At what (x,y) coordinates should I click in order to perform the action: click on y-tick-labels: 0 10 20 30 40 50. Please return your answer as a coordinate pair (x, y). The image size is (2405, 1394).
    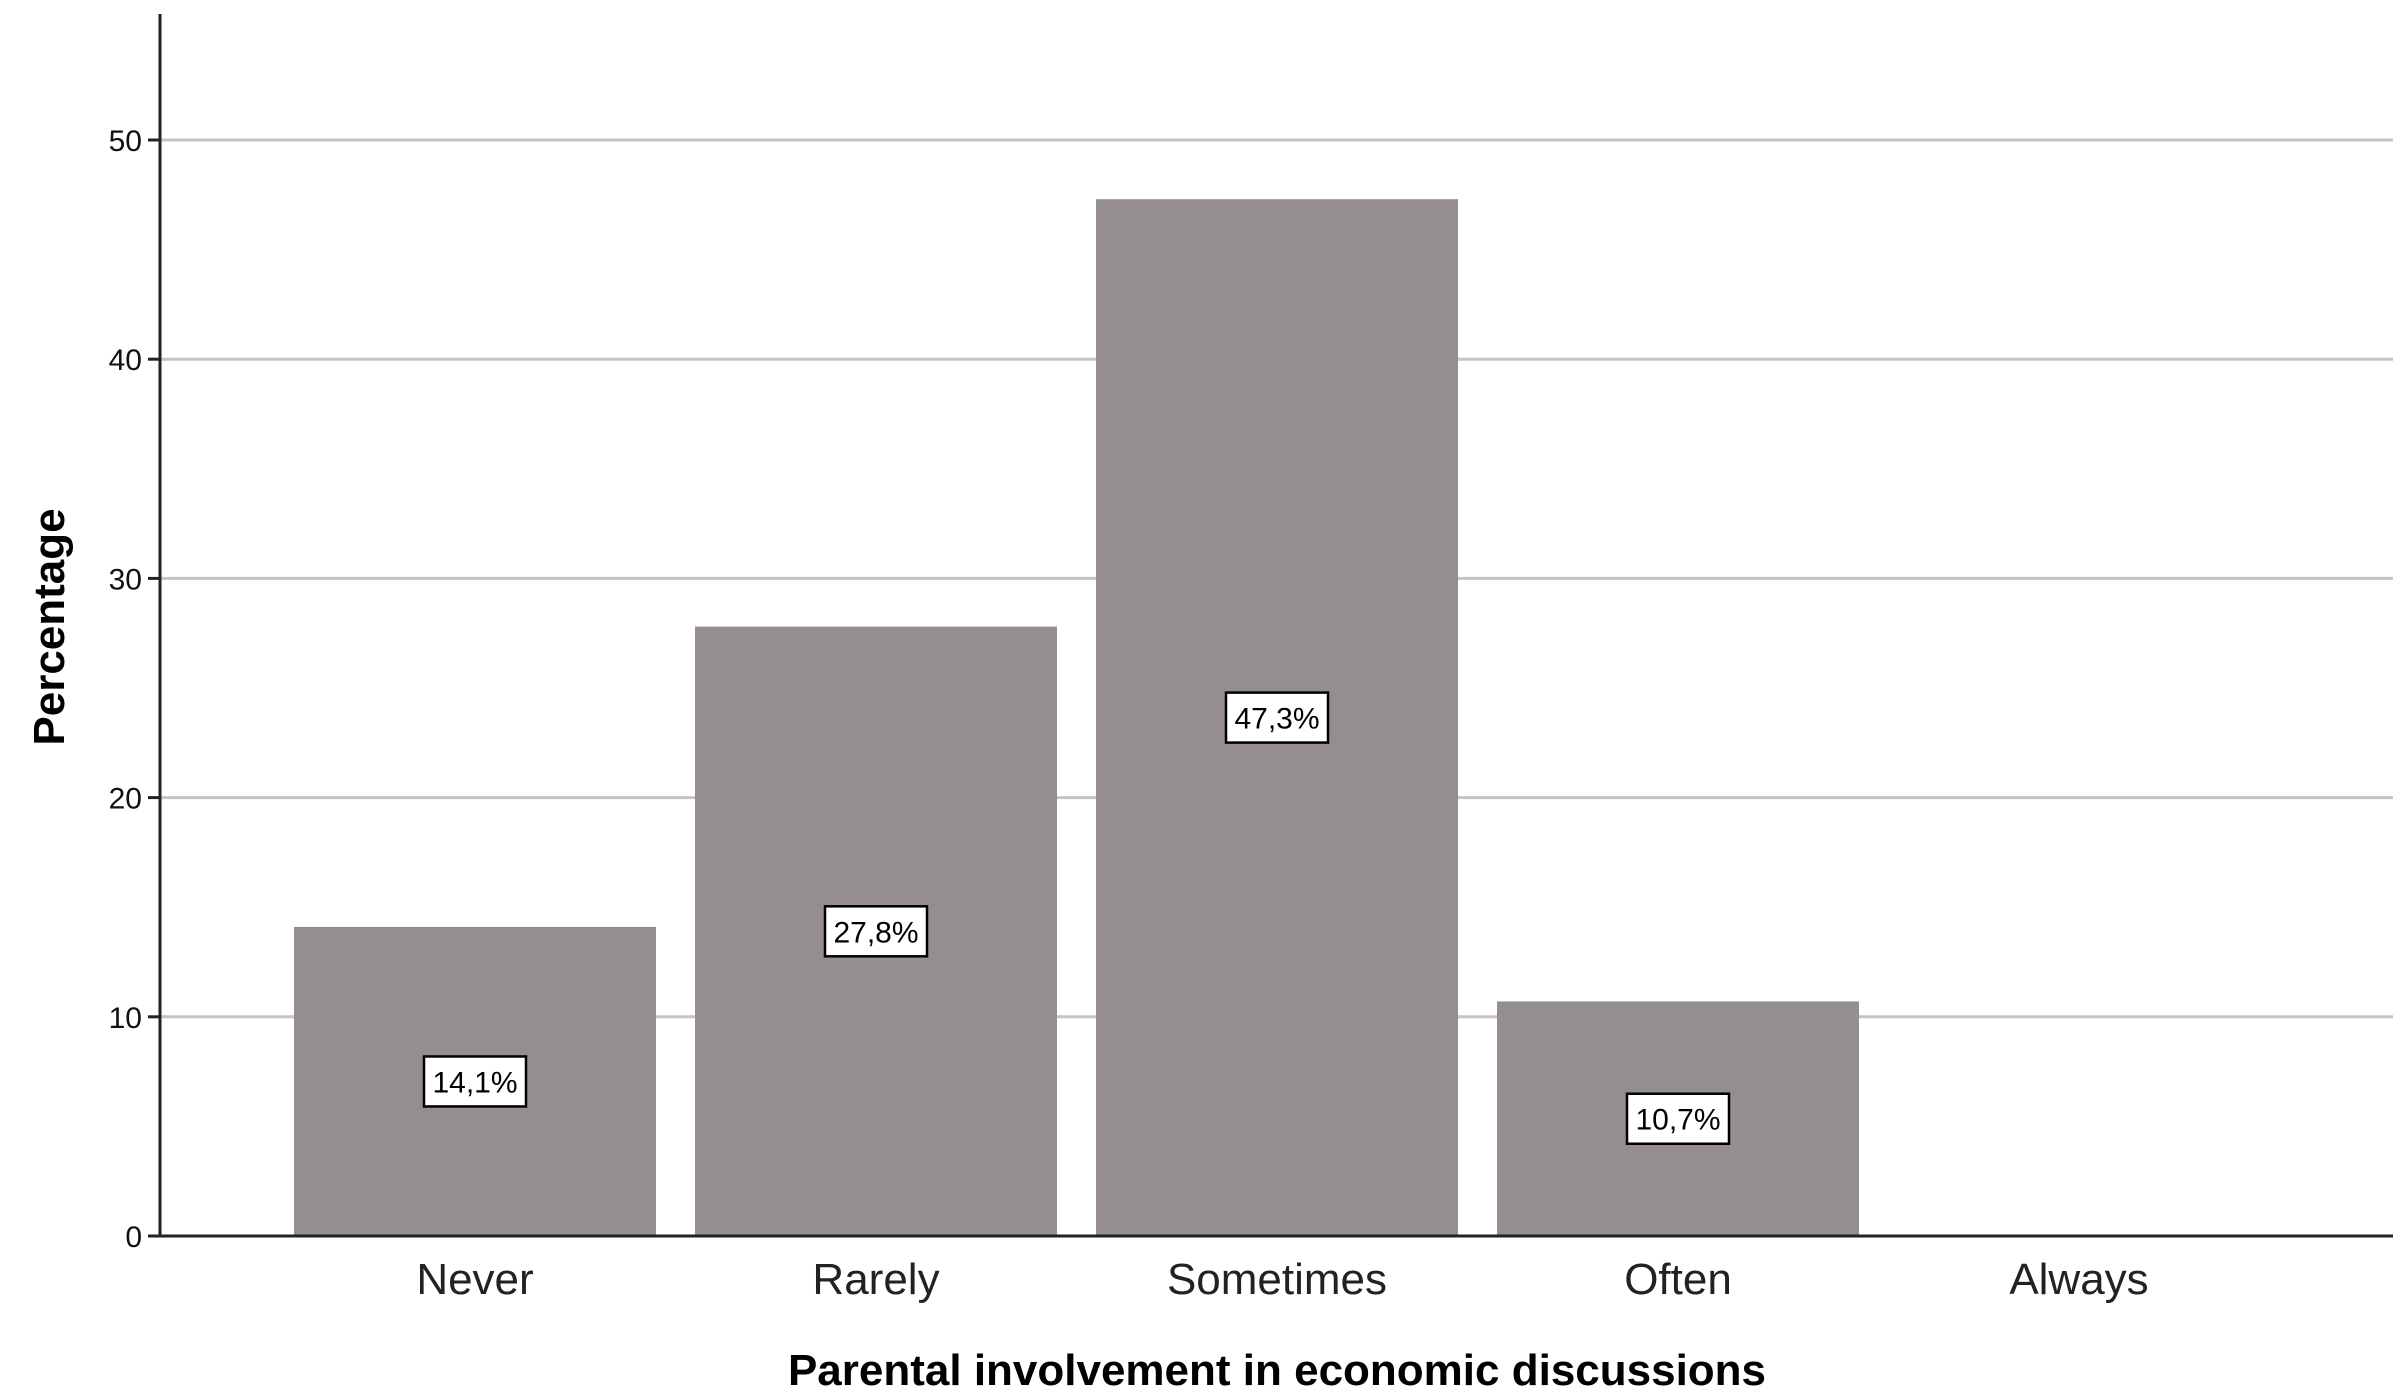
    Looking at the image, I should click on (134, 689).